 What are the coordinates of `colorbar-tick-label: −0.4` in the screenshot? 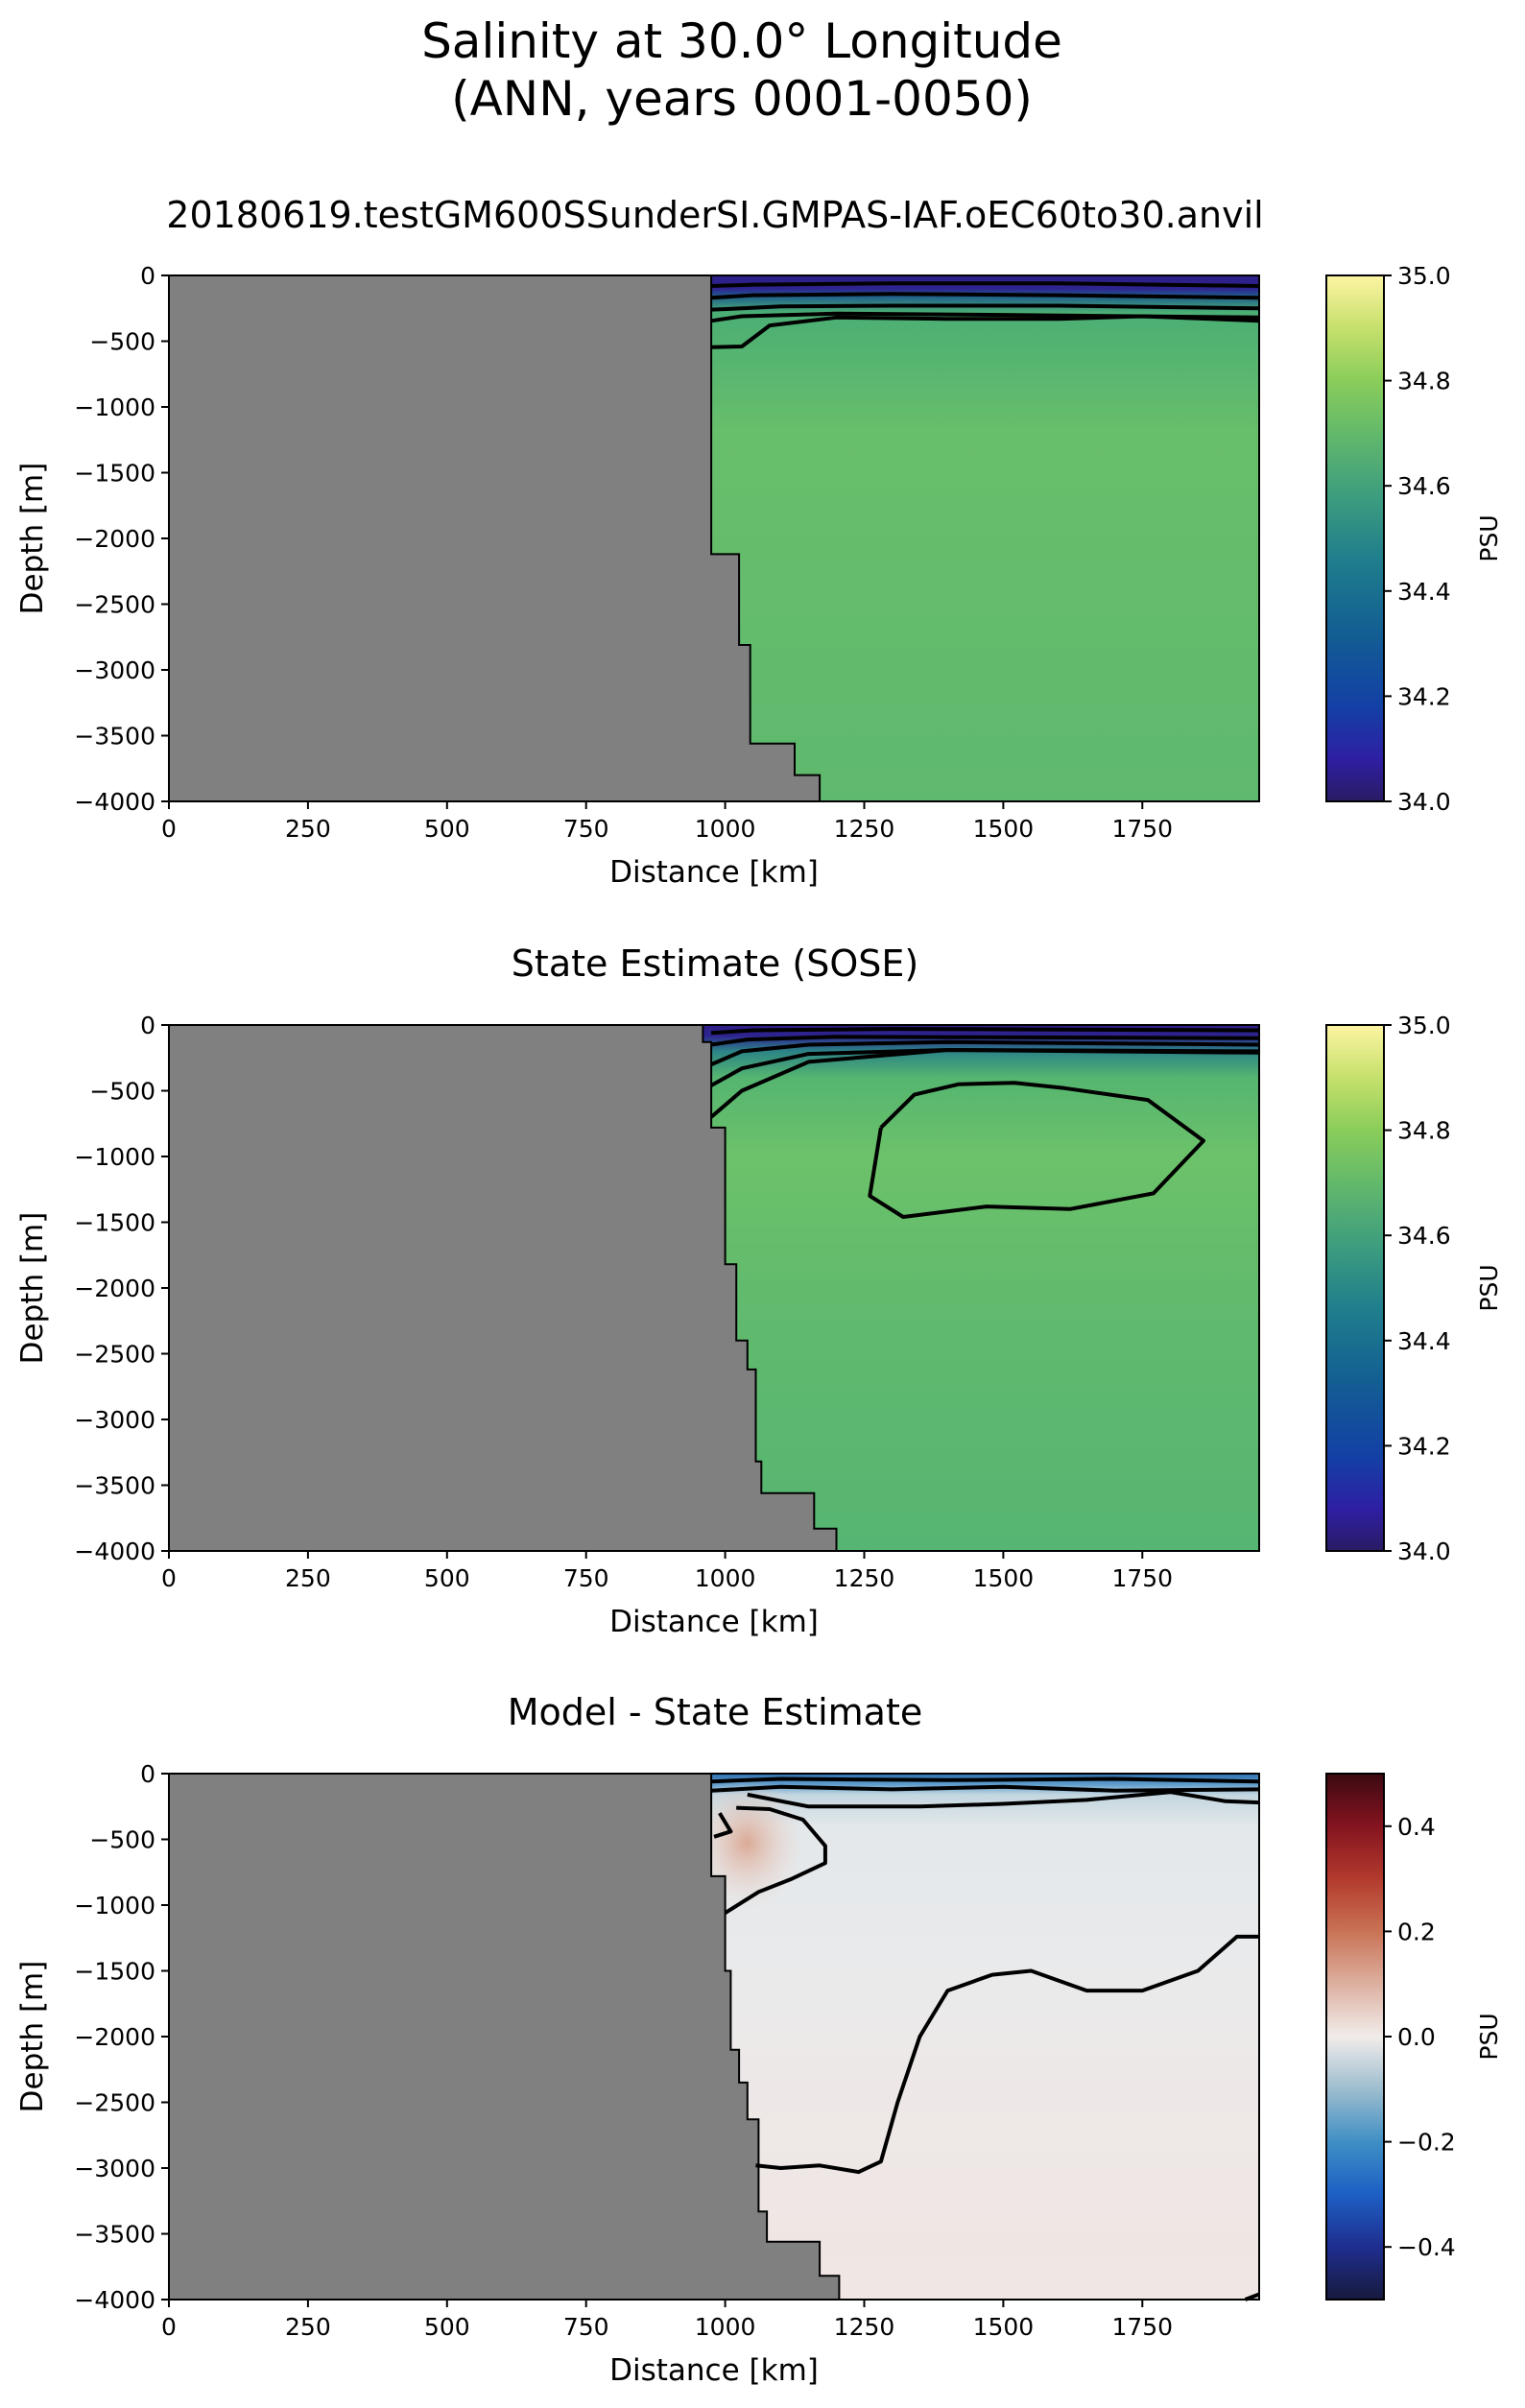 It's located at (1426, 2247).